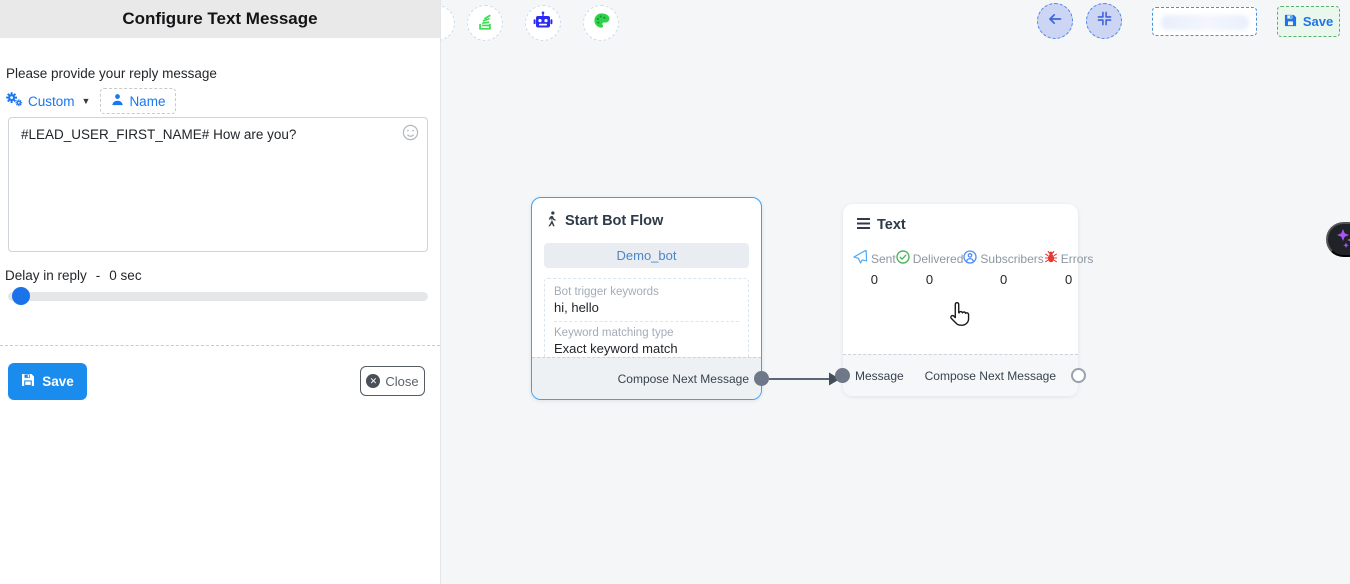  What do you see at coordinates (125, 275) in the screenshot?
I see `delay-value: 0 sec` at bounding box center [125, 275].